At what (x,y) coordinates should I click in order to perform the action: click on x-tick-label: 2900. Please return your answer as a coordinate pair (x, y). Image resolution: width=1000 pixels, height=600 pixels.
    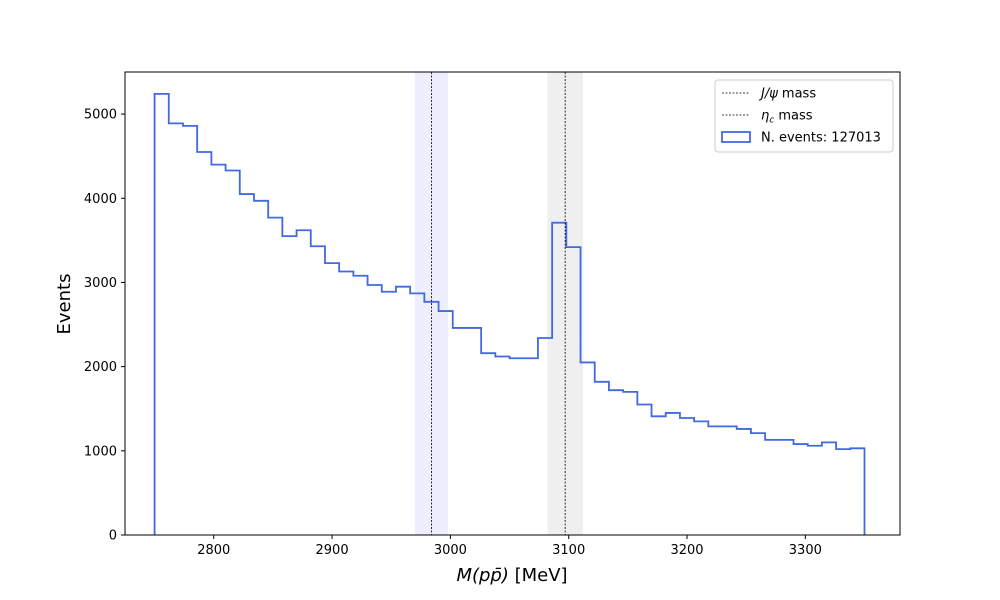
    Looking at the image, I should click on (332, 550).